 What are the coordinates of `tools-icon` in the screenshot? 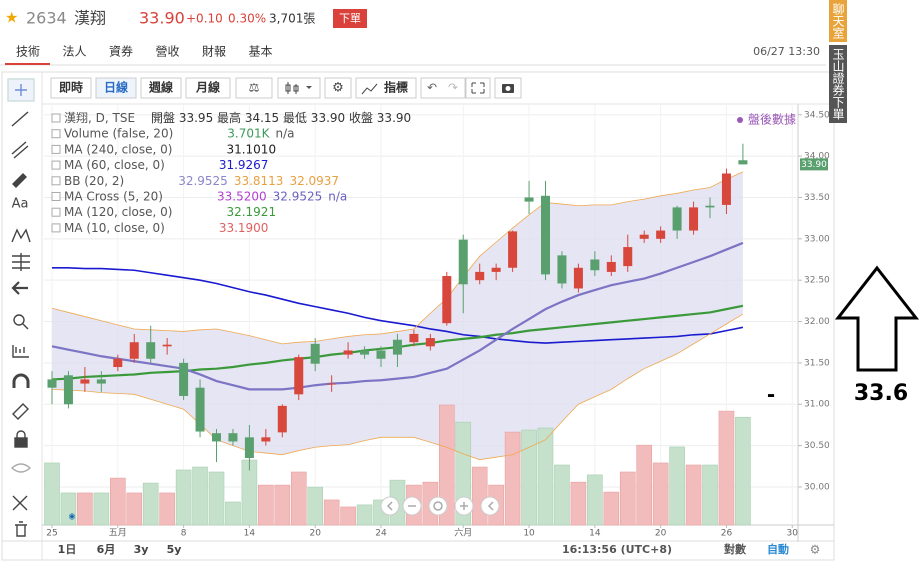 It's located at (20, 503).